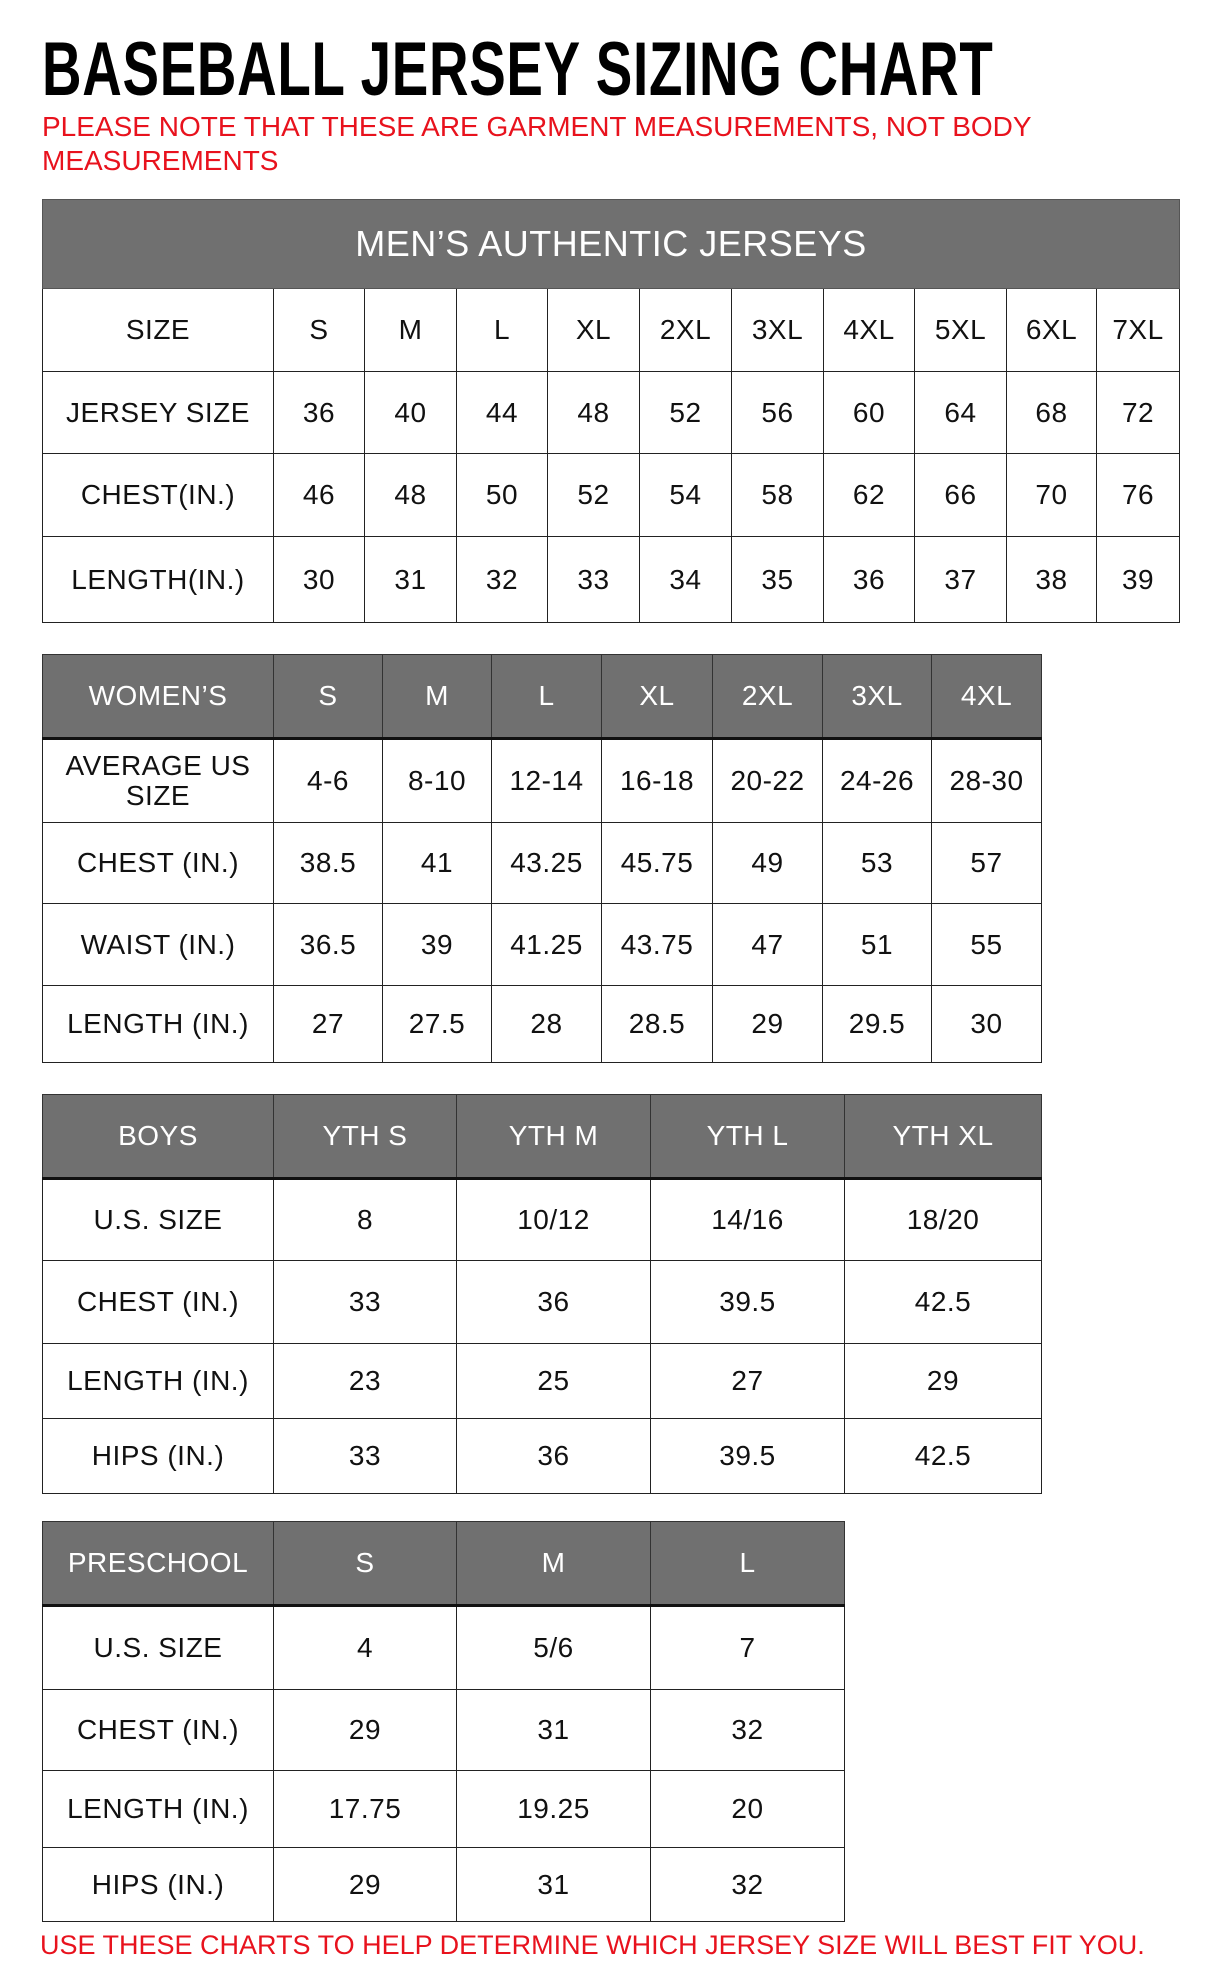 The image size is (1220, 1974). What do you see at coordinates (546, 1024) in the screenshot?
I see `table-cell: 28` at bounding box center [546, 1024].